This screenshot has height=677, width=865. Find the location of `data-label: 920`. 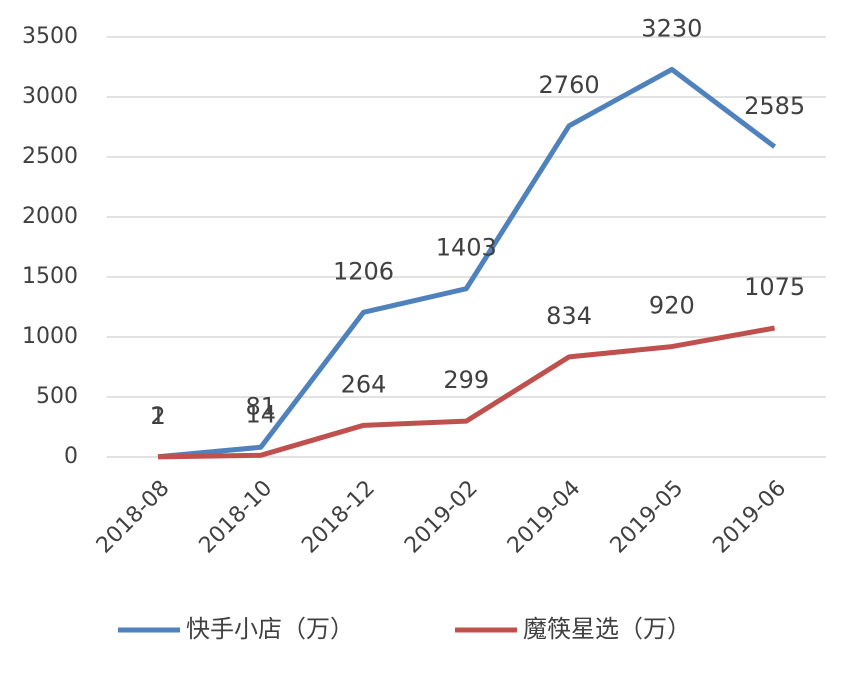

data-label: 920 is located at coordinates (672, 306).